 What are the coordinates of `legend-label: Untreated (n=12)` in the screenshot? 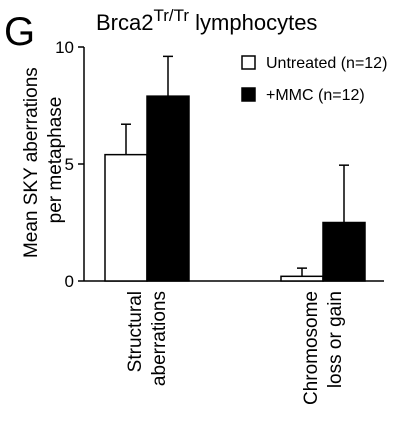 It's located at (326, 63).